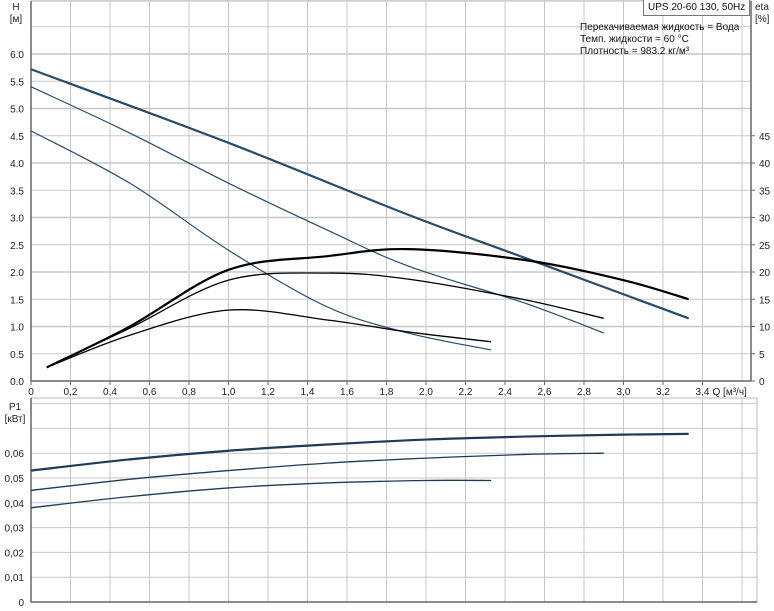  I want to click on x-tick-label: 1,8, so click(387, 392).